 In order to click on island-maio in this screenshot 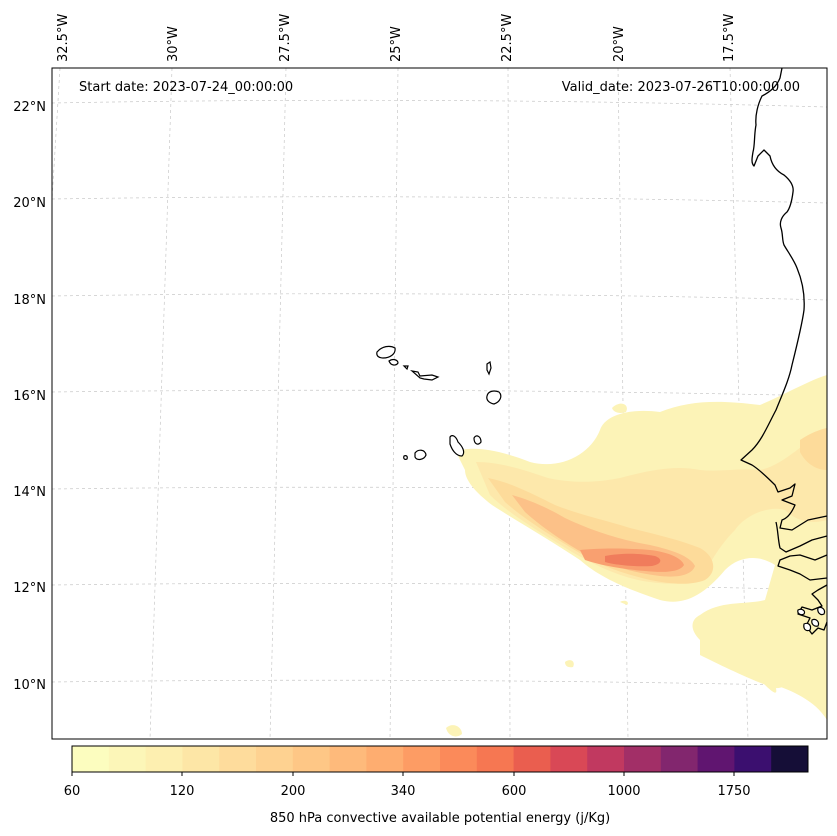, I will do `click(477, 440)`.